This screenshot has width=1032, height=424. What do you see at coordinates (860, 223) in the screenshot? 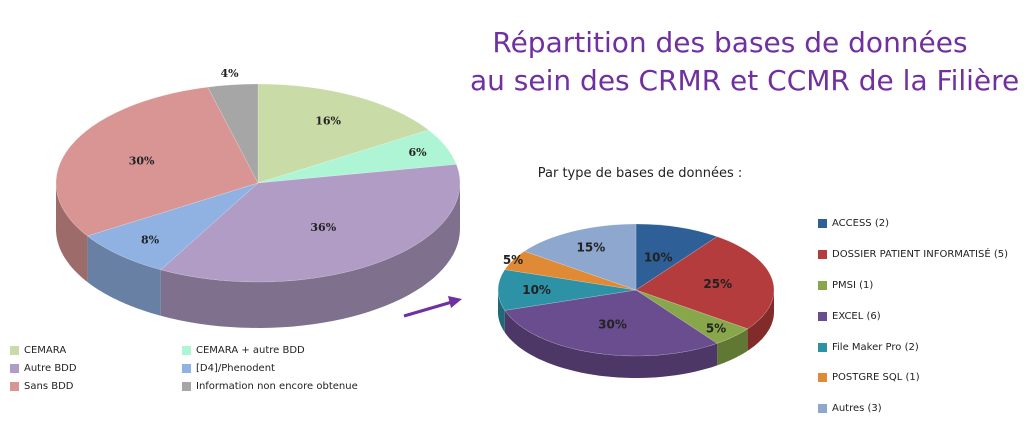
I see `legend2-label-0: ACCESS (2)` at bounding box center [860, 223].